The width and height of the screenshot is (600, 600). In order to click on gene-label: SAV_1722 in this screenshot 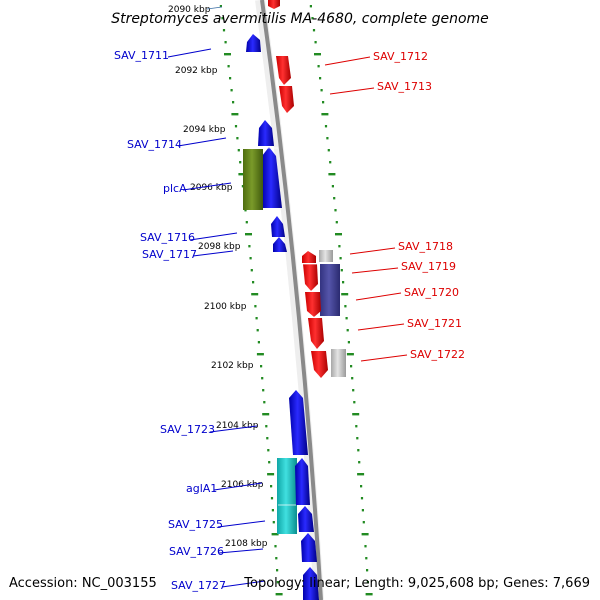, I will do `click(437, 354)`.